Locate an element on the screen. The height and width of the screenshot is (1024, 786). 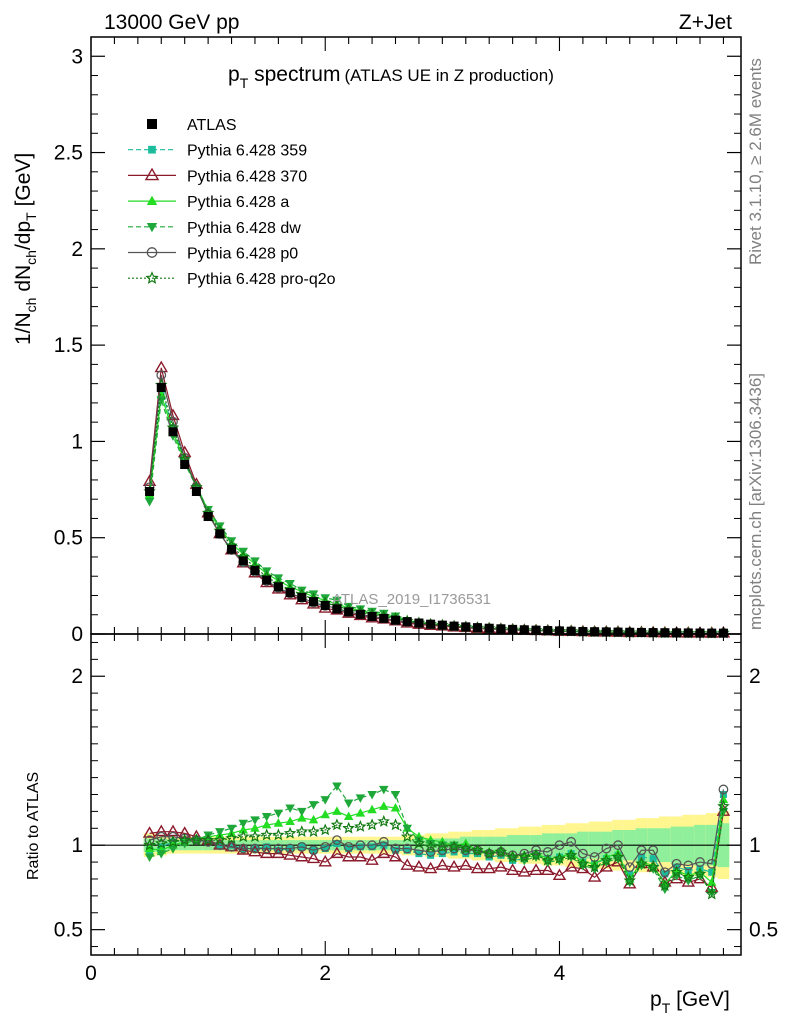
ratio-tick-label-right: 0.5 is located at coordinates (763, 930).